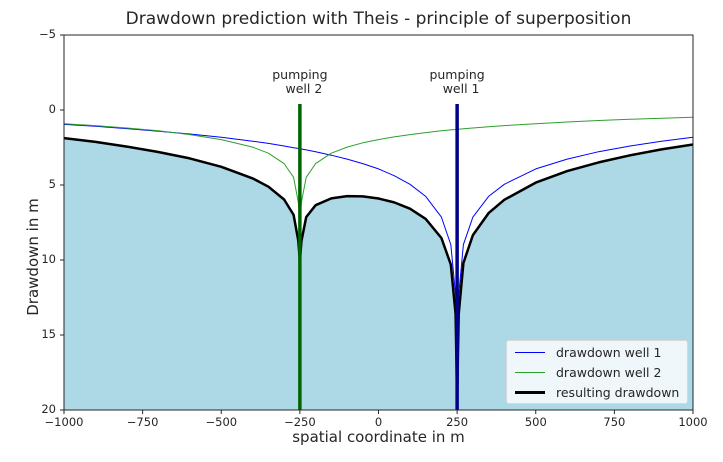 The image size is (723, 462). What do you see at coordinates (609, 372) in the screenshot?
I see `legend-label: drawdown well 2` at bounding box center [609, 372].